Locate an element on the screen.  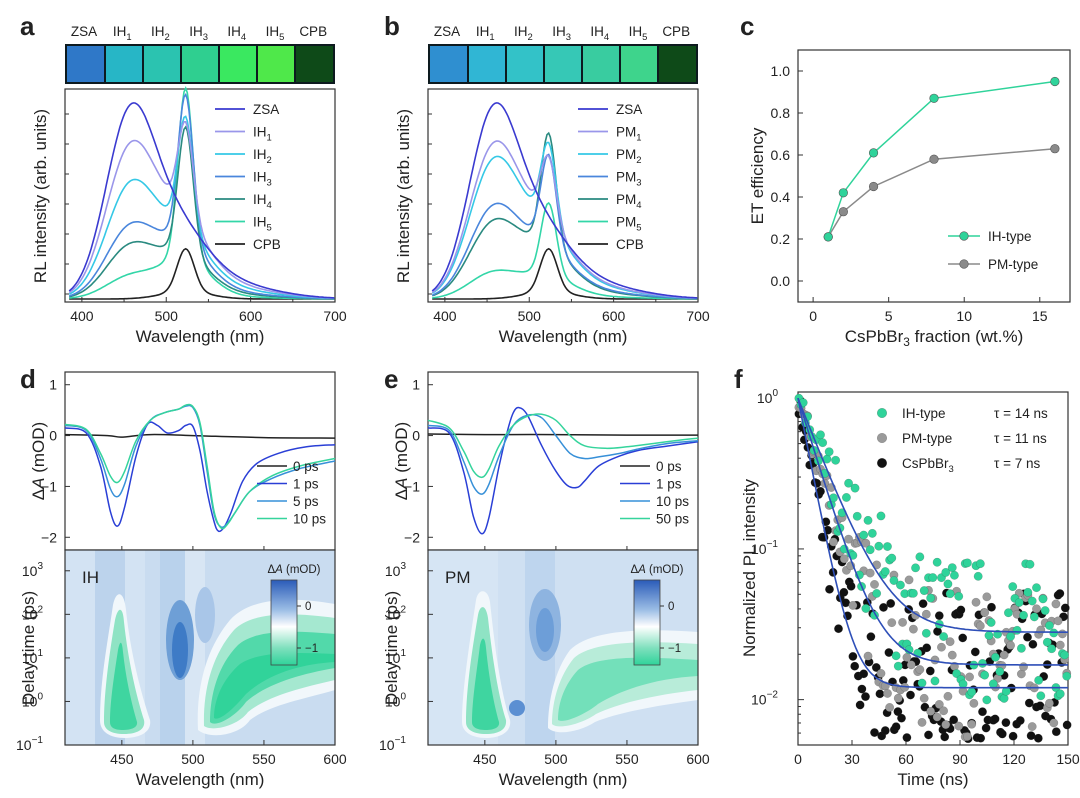
y-tick-label: 0.6 is located at coordinates (781, 155).